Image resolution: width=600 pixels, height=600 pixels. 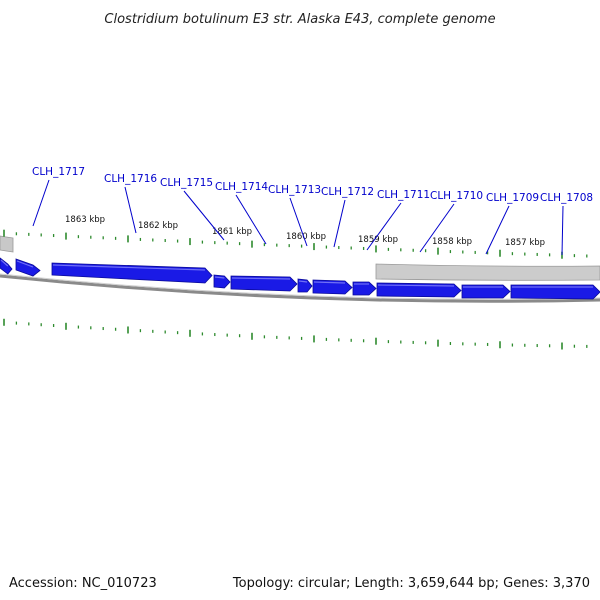 What do you see at coordinates (347, 192) in the screenshot?
I see `gene-label: CLH_1712` at bounding box center [347, 192].